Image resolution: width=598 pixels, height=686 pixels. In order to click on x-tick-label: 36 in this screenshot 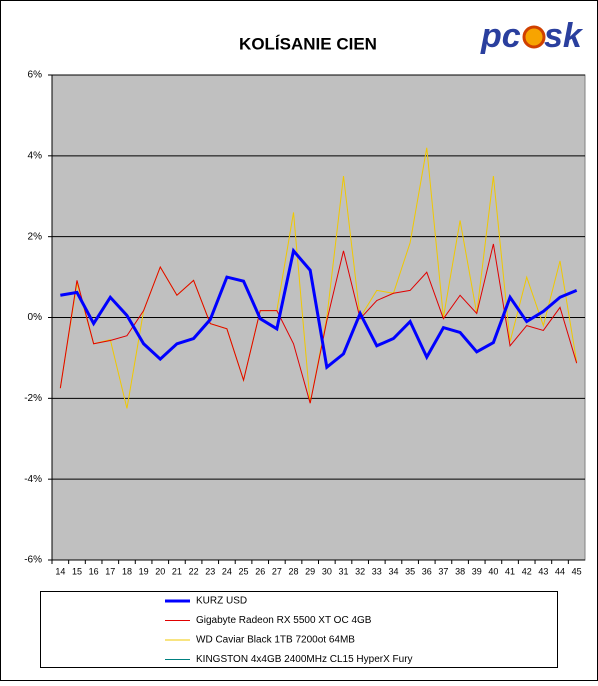, I will do `click(427, 571)`.